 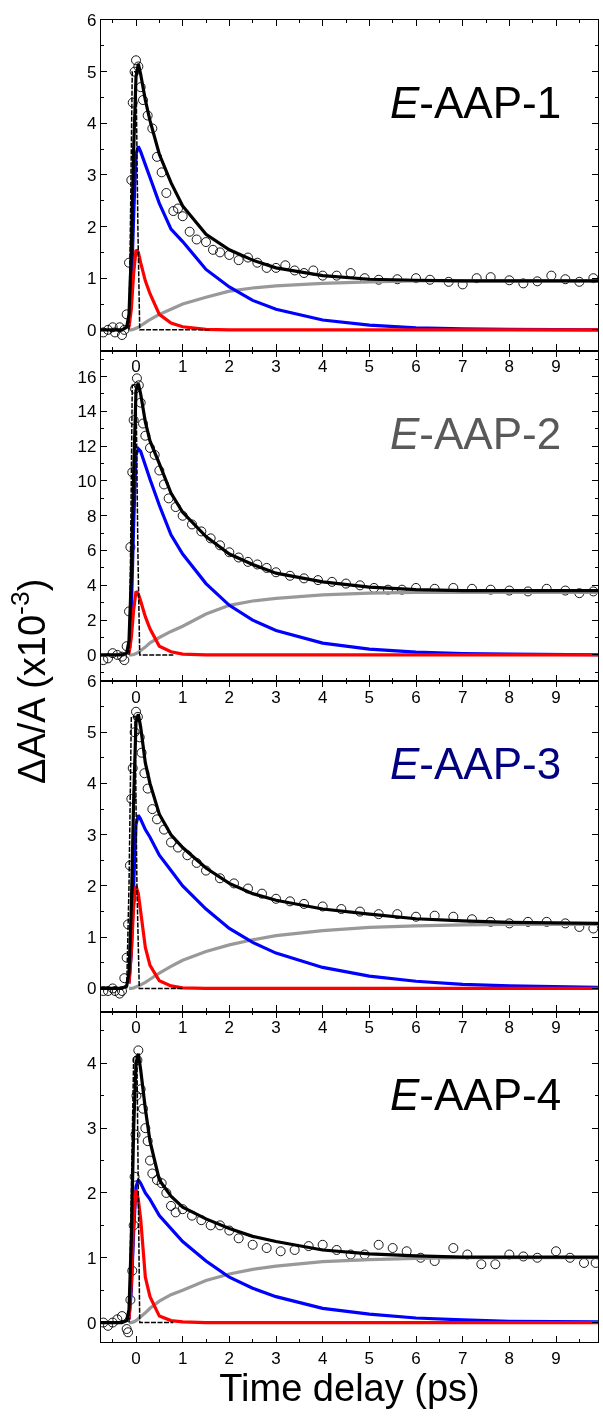 I want to click on y-tick-label: 3, so click(x=92, y=1129).